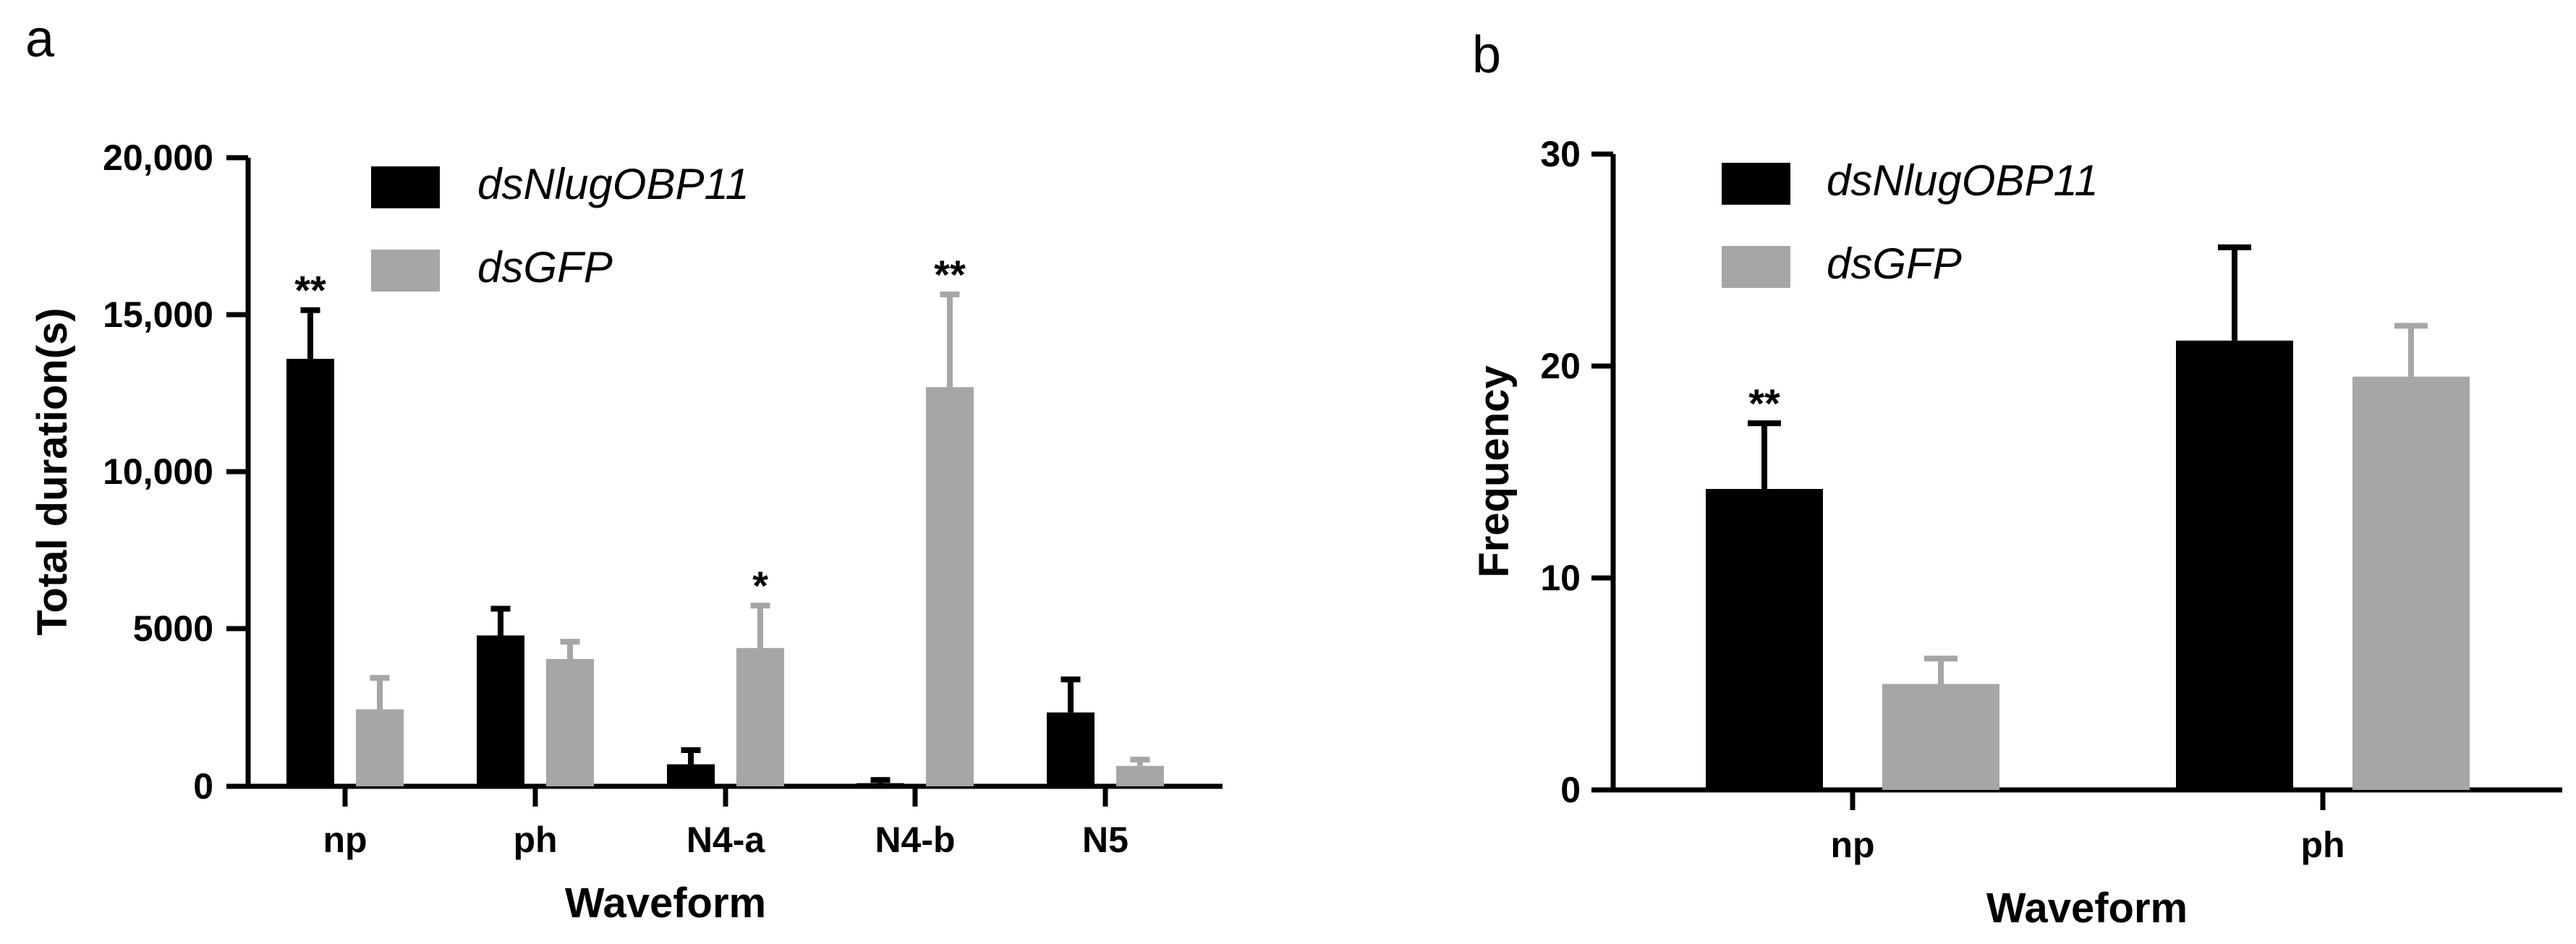 Image resolution: width=2576 pixels, height=944 pixels. Describe the element at coordinates (1105, 840) in the screenshot. I see `panel-a-x-tick-label: N5` at that location.